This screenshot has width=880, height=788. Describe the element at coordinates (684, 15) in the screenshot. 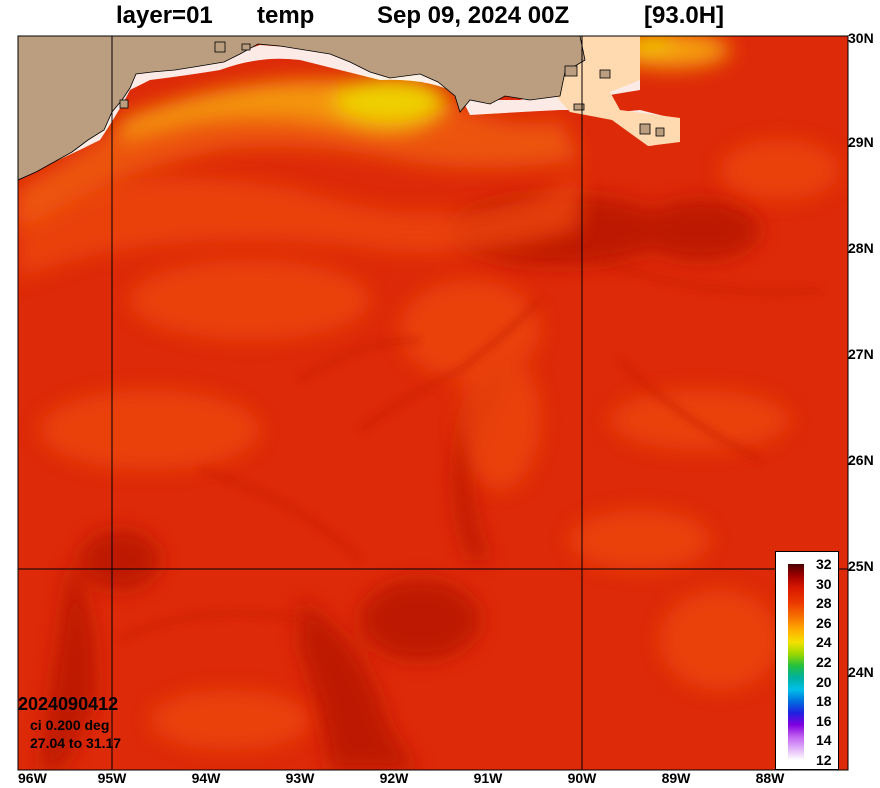

I see `title-forecast-hour: [93.0H]` at that location.